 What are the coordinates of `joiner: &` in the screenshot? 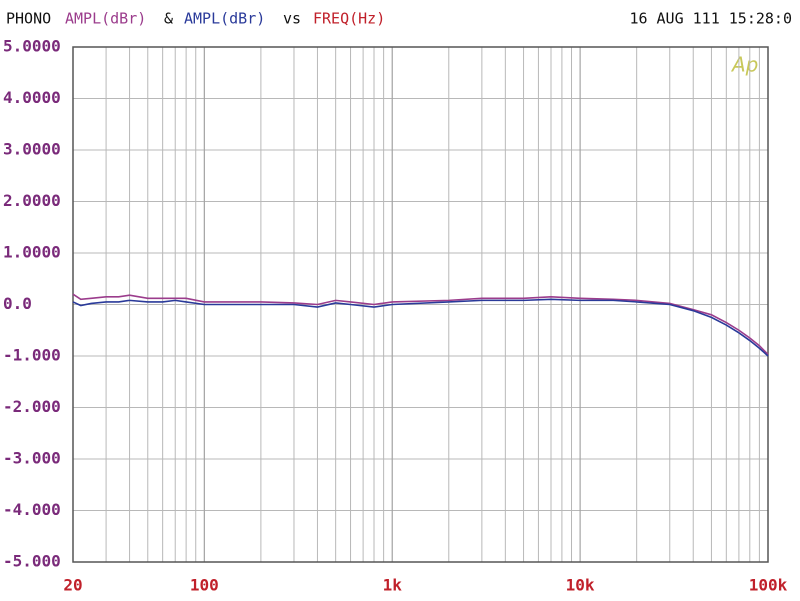 It's located at (168, 19).